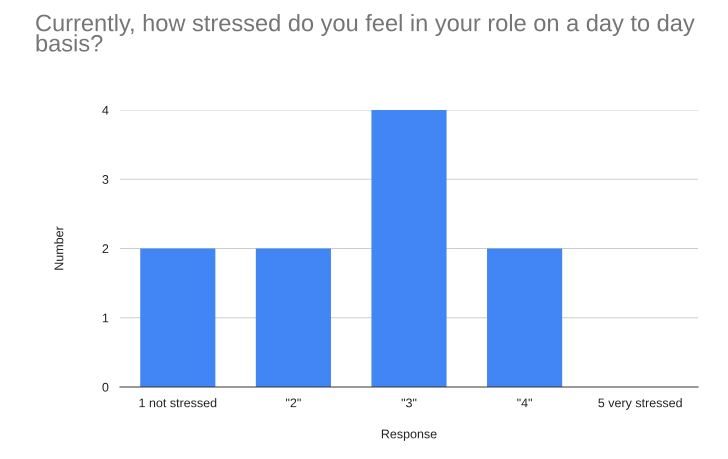 The height and width of the screenshot is (459, 728). Describe the element at coordinates (365, 33) in the screenshot. I see `chart-title: Currently, how stressed do you feel in your role on a day to day basis?` at that location.